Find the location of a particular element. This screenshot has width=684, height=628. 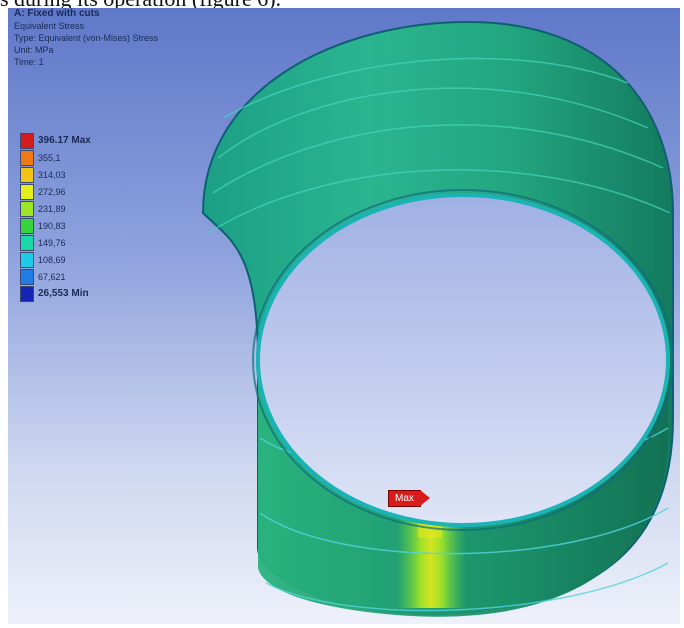

legend-row: 149,76 is located at coordinates (55, 242).